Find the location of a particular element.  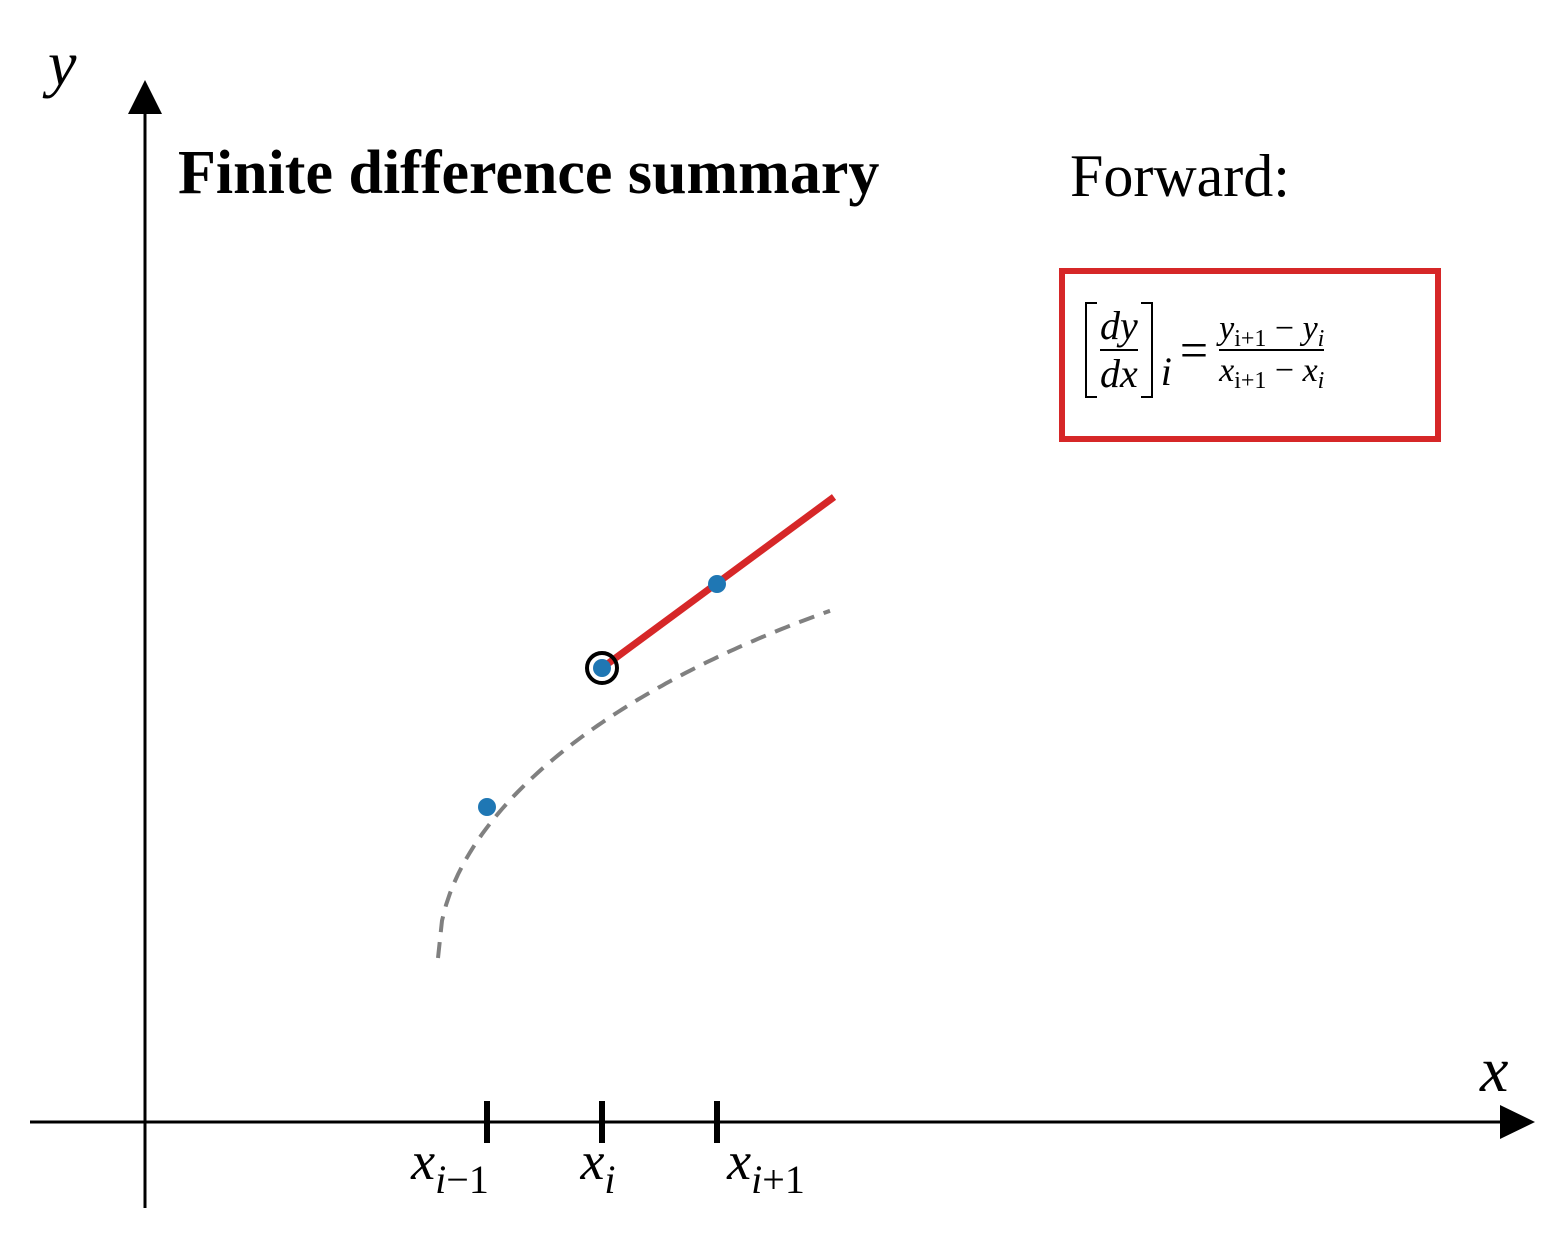

y-axis-arrowhead is located at coordinates (145, 97).